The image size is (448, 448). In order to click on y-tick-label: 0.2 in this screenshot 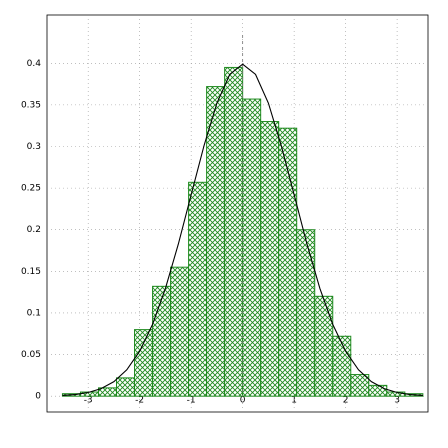, I will do `click(34, 230)`.